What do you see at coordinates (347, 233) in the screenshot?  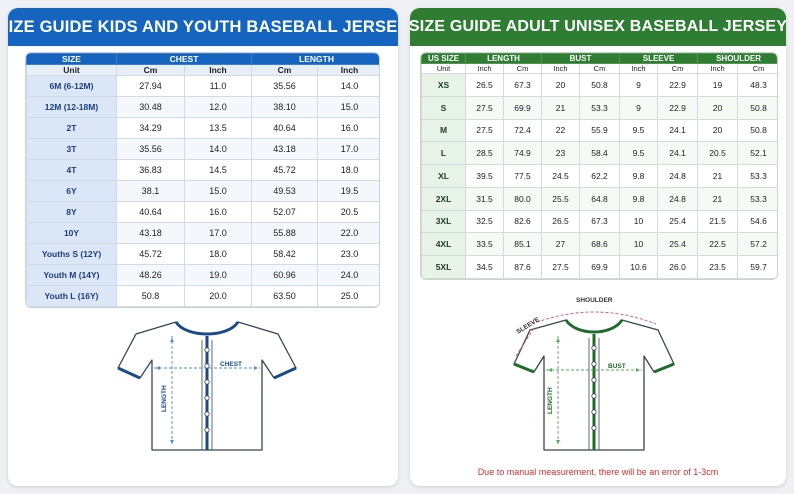 I see `measurement-cell: 22.0` at bounding box center [347, 233].